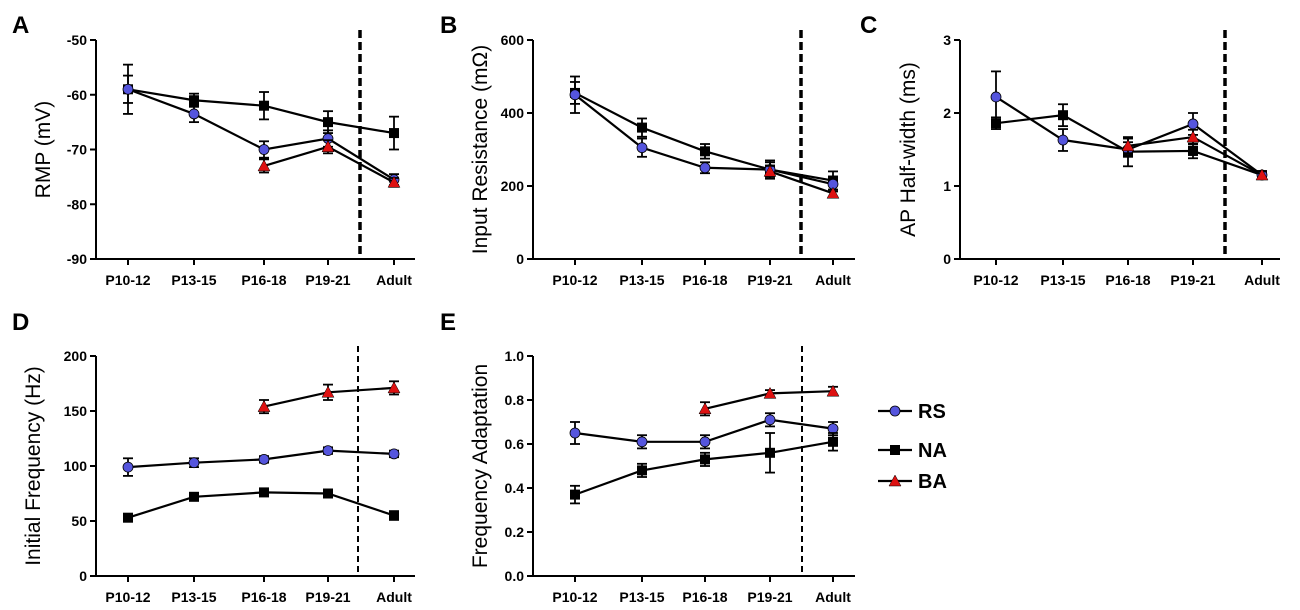 The image size is (1300, 610). I want to click on y-tick-label: -70, so click(77, 150).